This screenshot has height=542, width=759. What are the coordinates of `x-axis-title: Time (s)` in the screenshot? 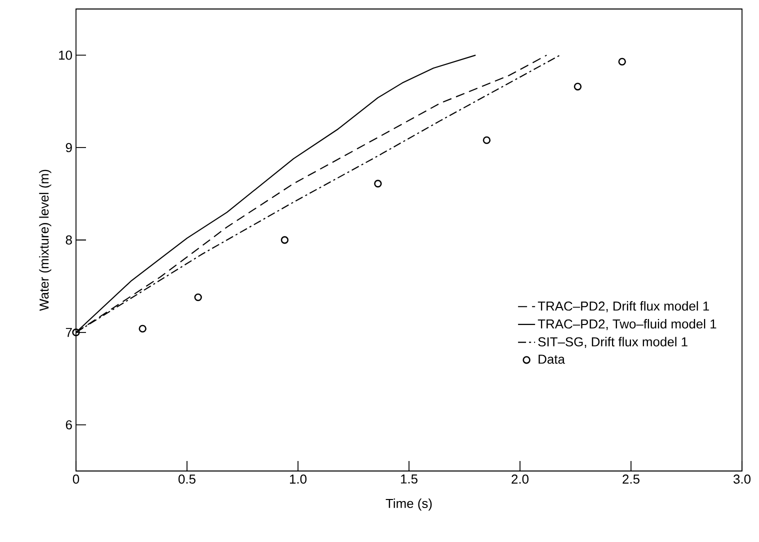 It's located at (409, 504).